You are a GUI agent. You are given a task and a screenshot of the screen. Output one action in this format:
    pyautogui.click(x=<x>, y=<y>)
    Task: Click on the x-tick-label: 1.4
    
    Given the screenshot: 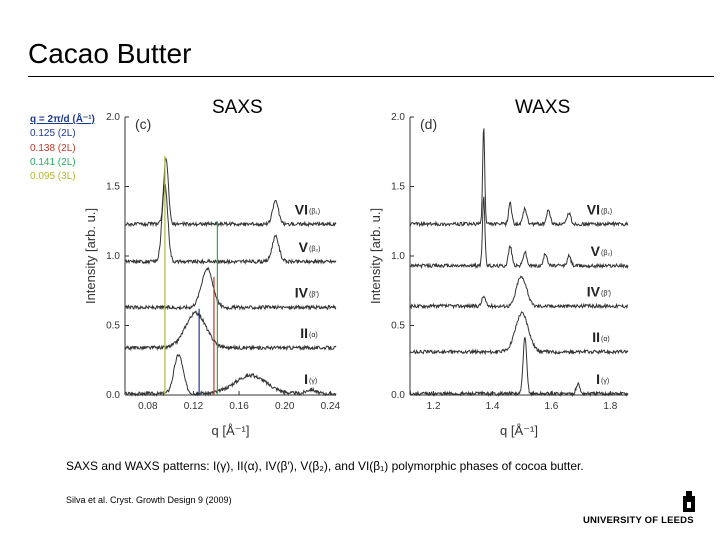 What is the action you would take?
    pyautogui.click(x=493, y=406)
    